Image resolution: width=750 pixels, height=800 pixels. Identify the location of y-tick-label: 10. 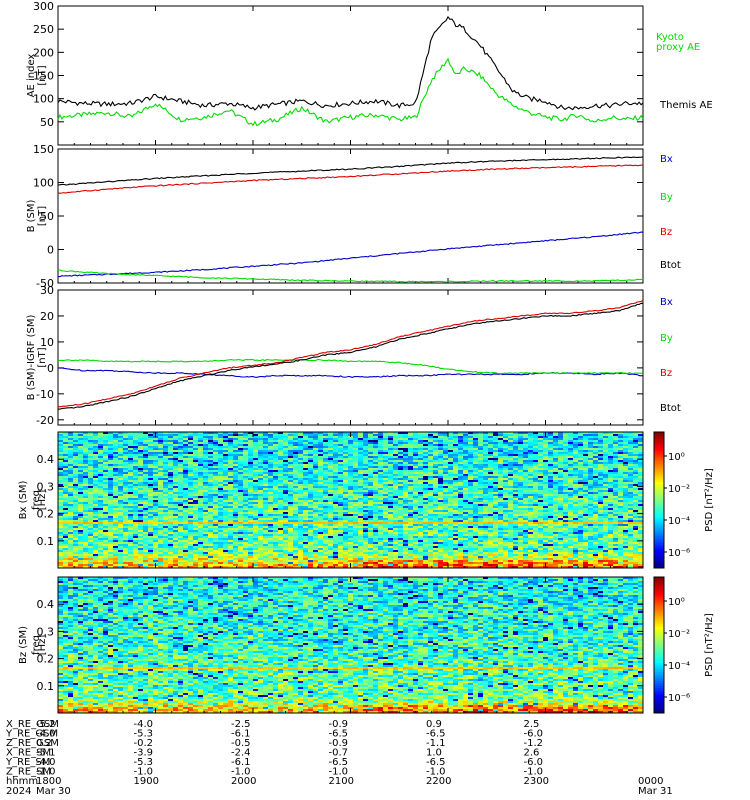
(47, 342).